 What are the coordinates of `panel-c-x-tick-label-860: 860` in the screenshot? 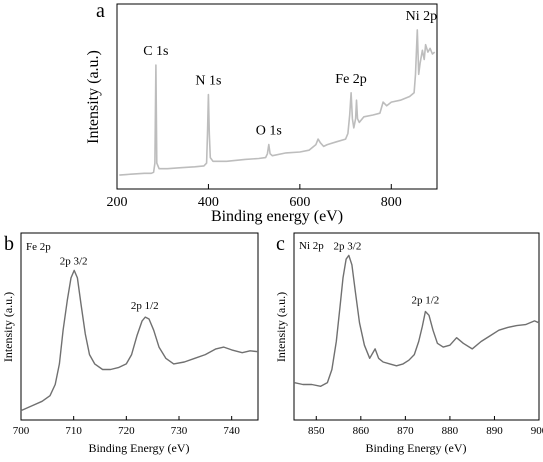 It's located at (361, 431).